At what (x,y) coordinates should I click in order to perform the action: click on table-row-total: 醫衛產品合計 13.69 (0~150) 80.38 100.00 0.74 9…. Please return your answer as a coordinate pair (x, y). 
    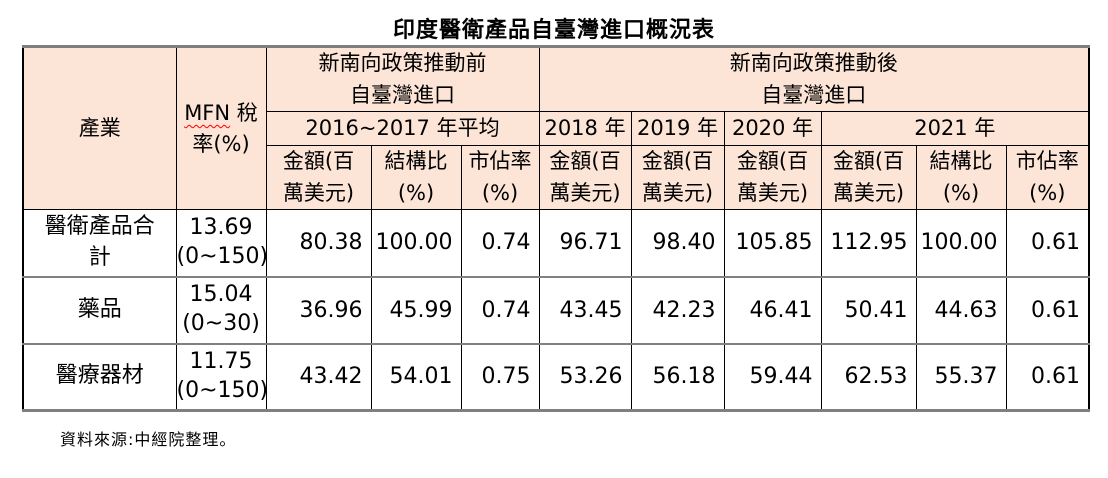
    Looking at the image, I should click on (556, 243).